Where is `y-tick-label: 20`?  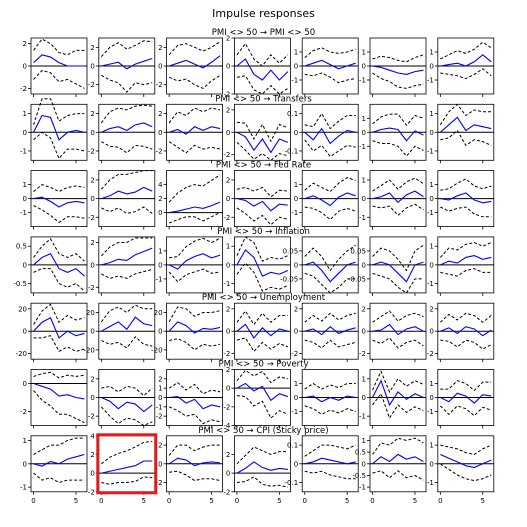
y-tick-label: 20 is located at coordinates (158, 313).